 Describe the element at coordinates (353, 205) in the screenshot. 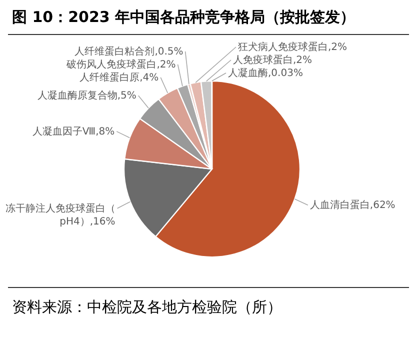

I see `slice-label: 人血清白蛋白,62%` at that location.